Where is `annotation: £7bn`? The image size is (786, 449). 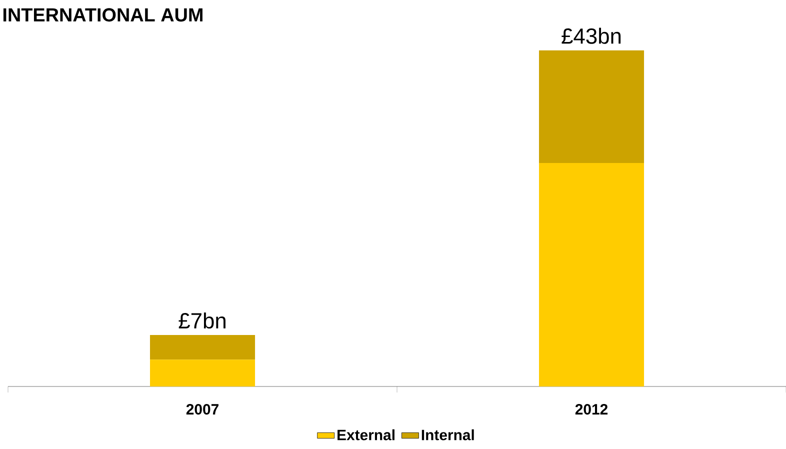 annotation: £7bn is located at coordinates (202, 320).